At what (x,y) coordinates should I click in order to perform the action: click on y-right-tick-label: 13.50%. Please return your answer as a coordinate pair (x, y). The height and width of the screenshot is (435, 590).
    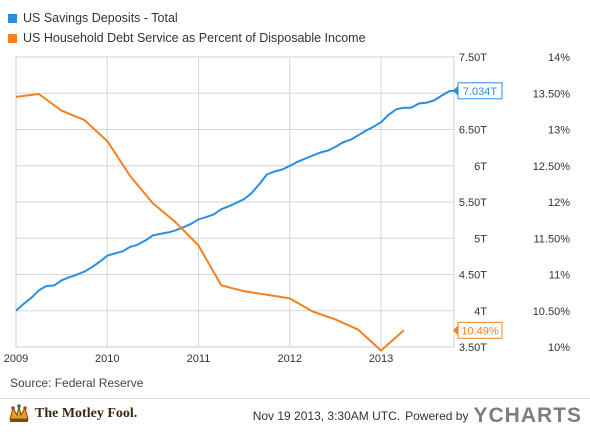
    Looking at the image, I should click on (552, 94).